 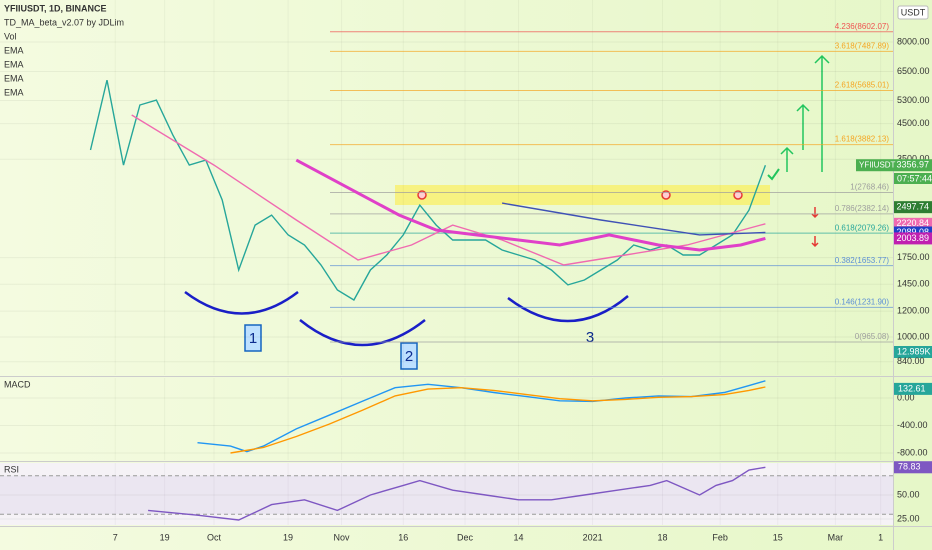 I want to click on y-tick-label: 0.00, so click(x=906, y=397).